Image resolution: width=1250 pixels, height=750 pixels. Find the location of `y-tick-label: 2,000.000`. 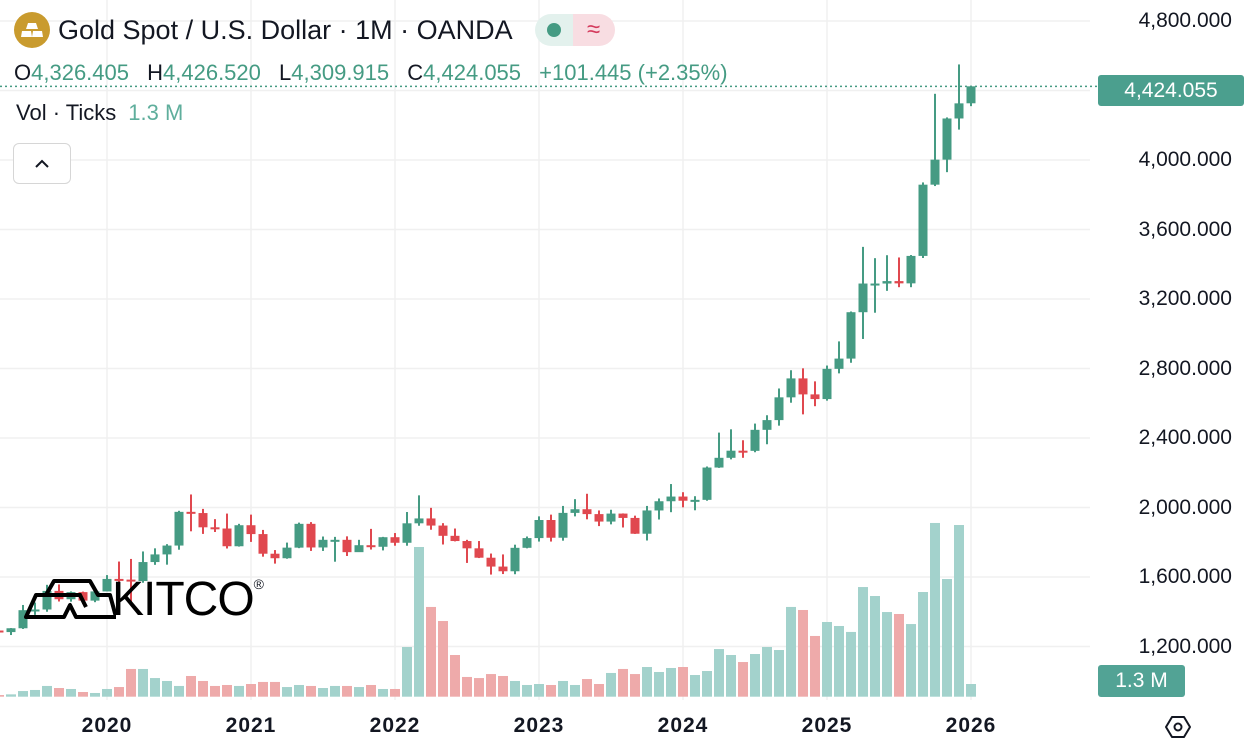

y-tick-label: 2,000.000 is located at coordinates (1185, 507).